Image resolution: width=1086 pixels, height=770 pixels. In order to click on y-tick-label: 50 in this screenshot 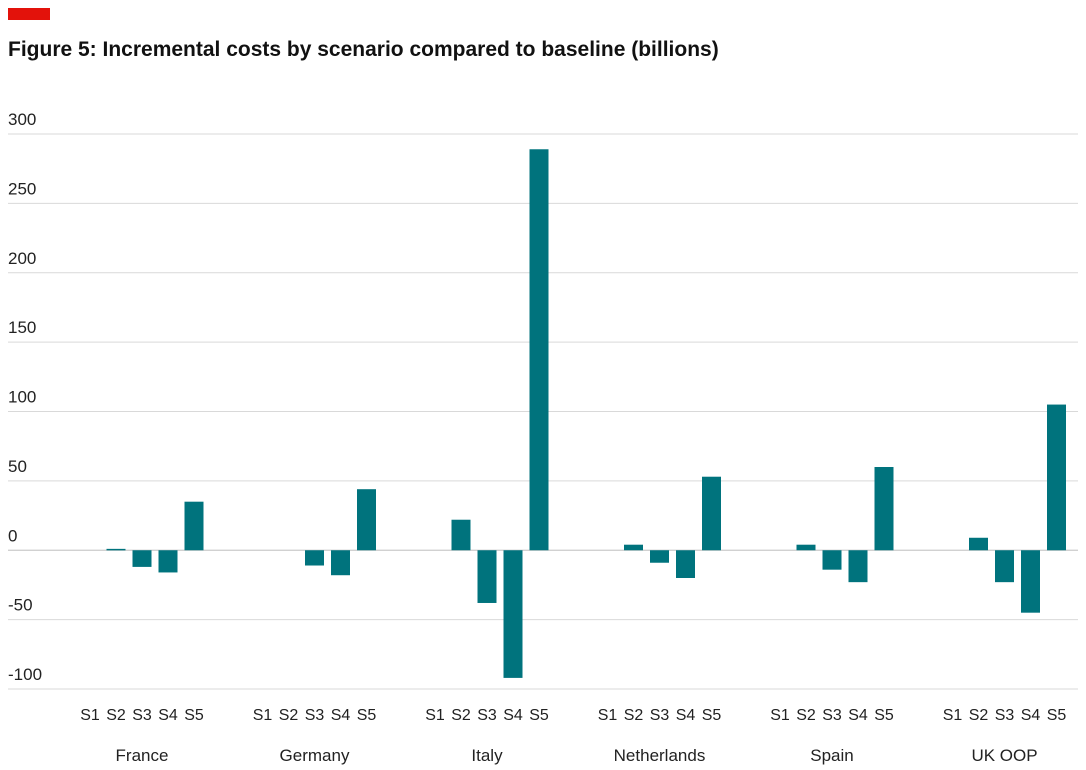, I will do `click(17, 466)`.